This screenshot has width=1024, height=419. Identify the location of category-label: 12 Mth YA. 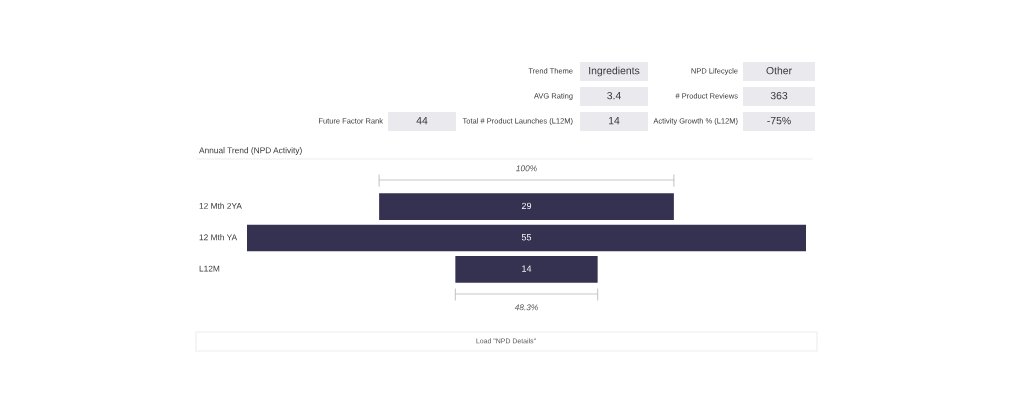
(218, 237).